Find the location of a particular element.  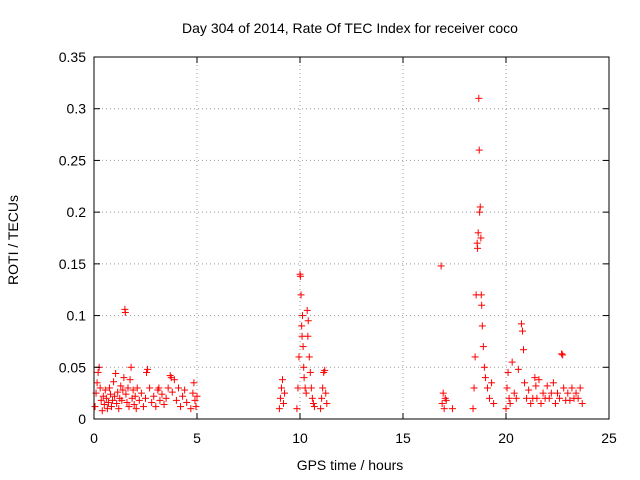

y-axis-label: ROTI / TECUs is located at coordinates (13, 240).